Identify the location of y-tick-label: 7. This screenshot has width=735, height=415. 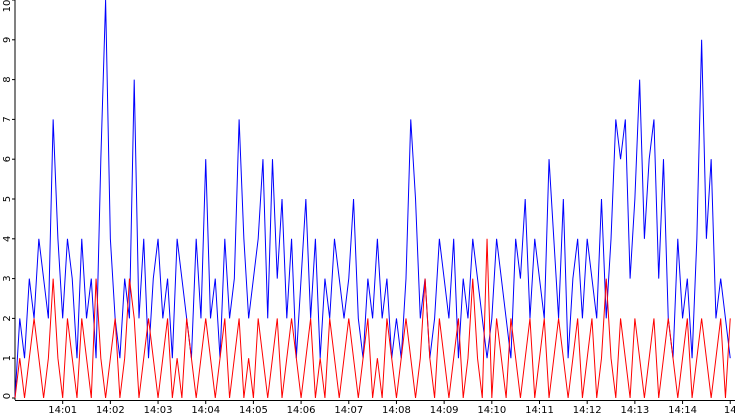
(7, 119).